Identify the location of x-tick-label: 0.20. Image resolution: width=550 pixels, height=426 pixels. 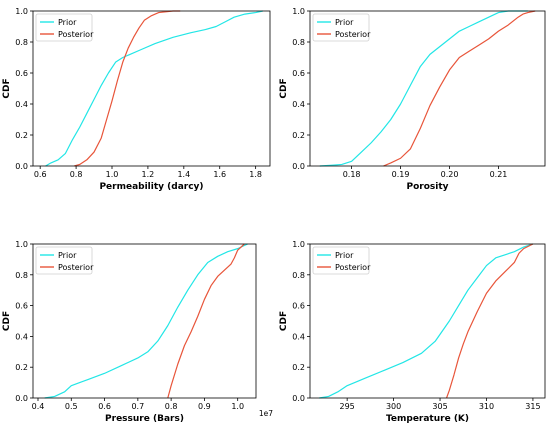
(450, 174).